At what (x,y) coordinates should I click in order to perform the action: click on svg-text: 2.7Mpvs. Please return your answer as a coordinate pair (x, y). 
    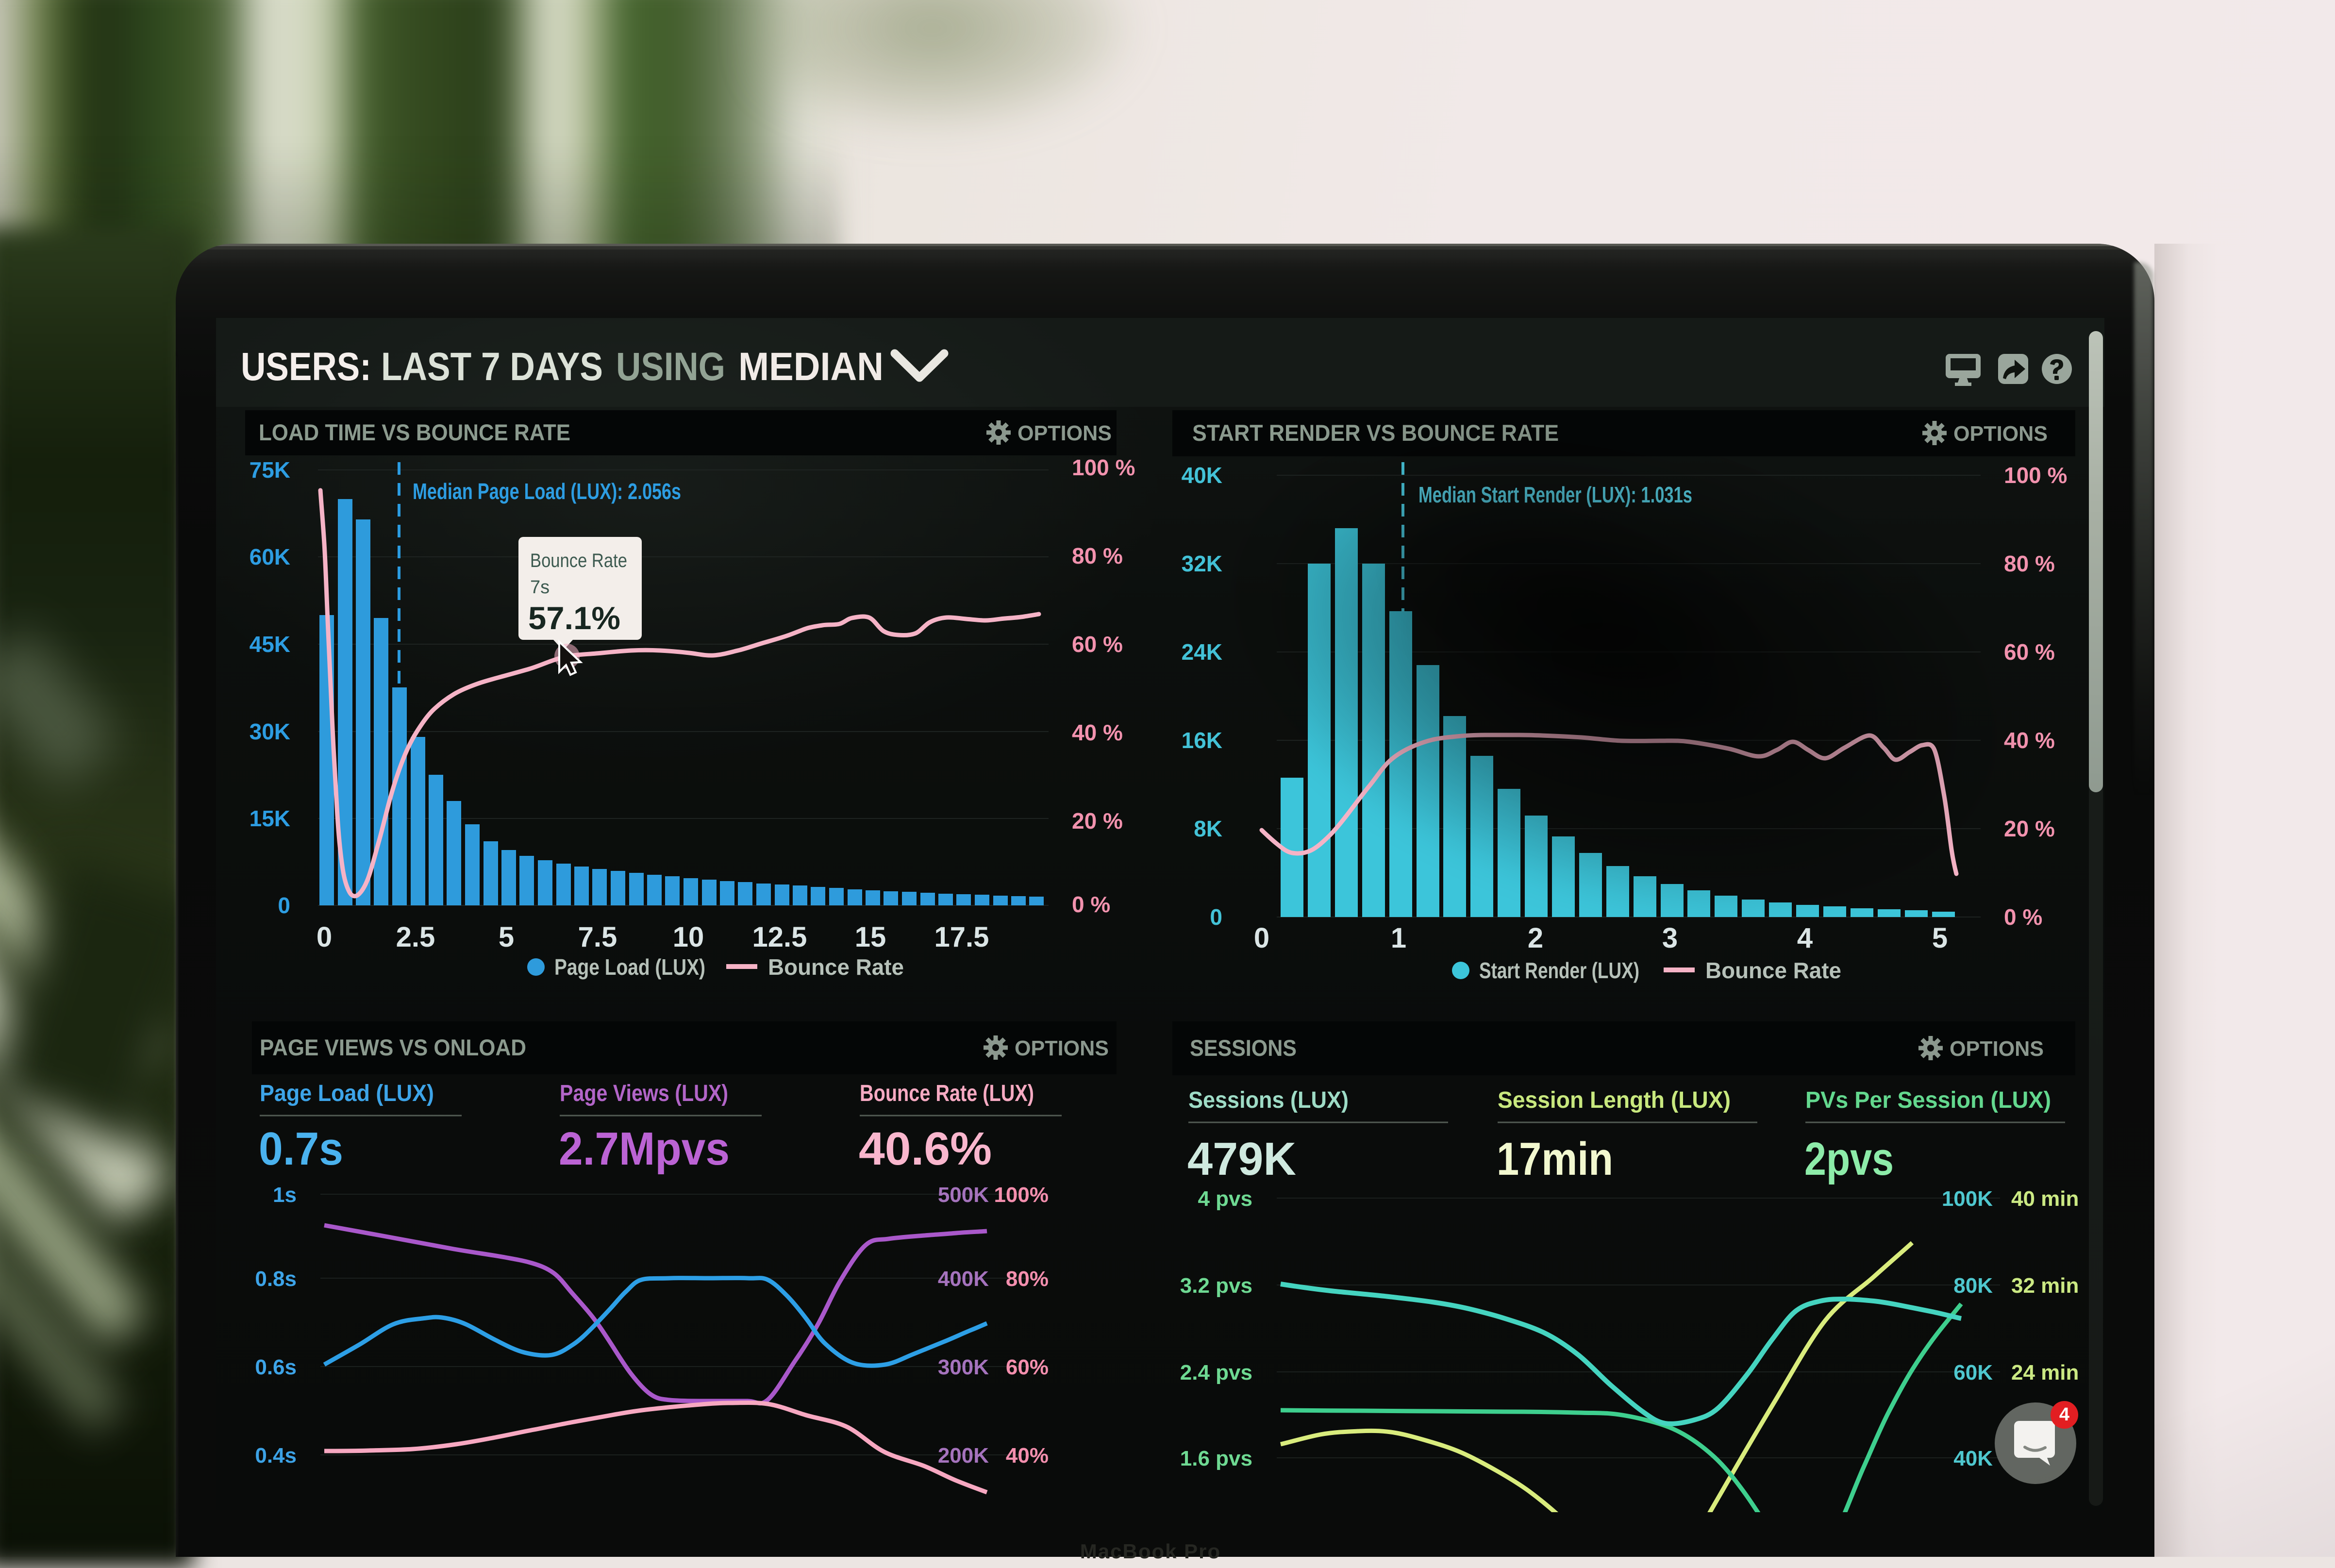
    Looking at the image, I should click on (644, 1149).